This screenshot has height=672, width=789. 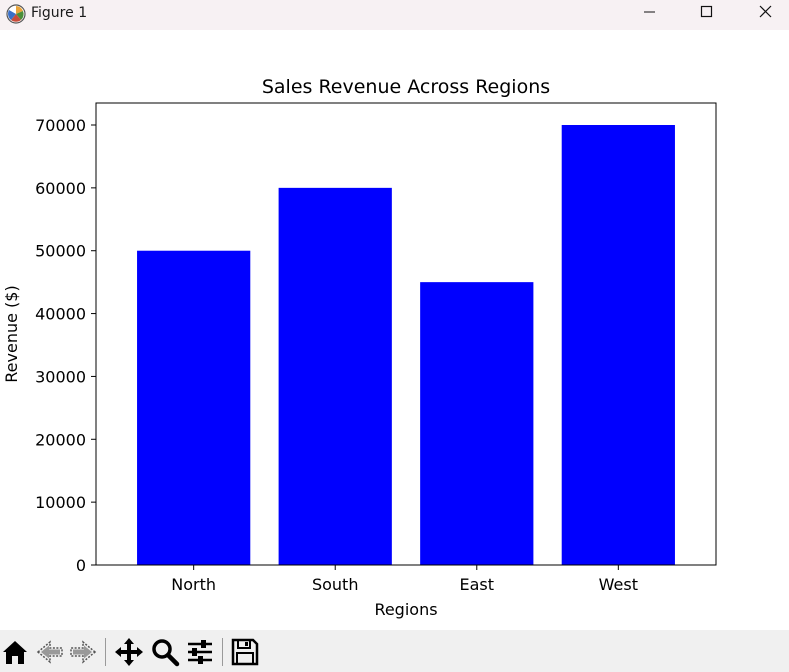 What do you see at coordinates (394, 15) in the screenshot?
I see `title-bar: Figure 1` at bounding box center [394, 15].